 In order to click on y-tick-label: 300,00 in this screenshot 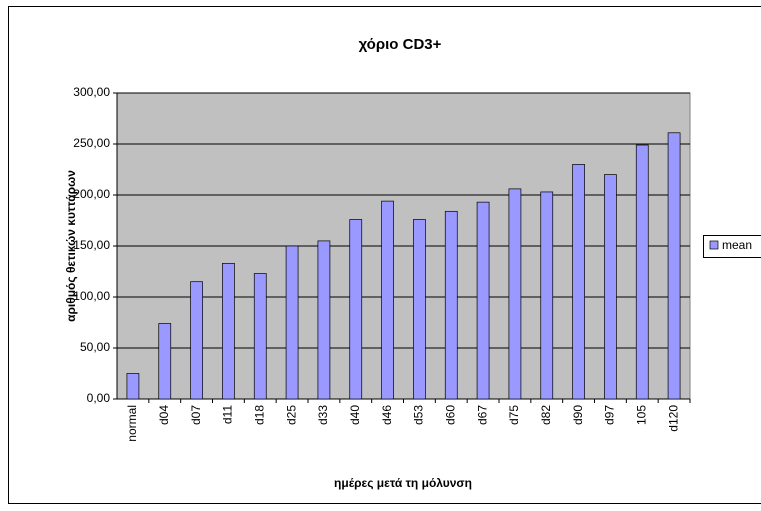, I will do `click(91, 92)`.